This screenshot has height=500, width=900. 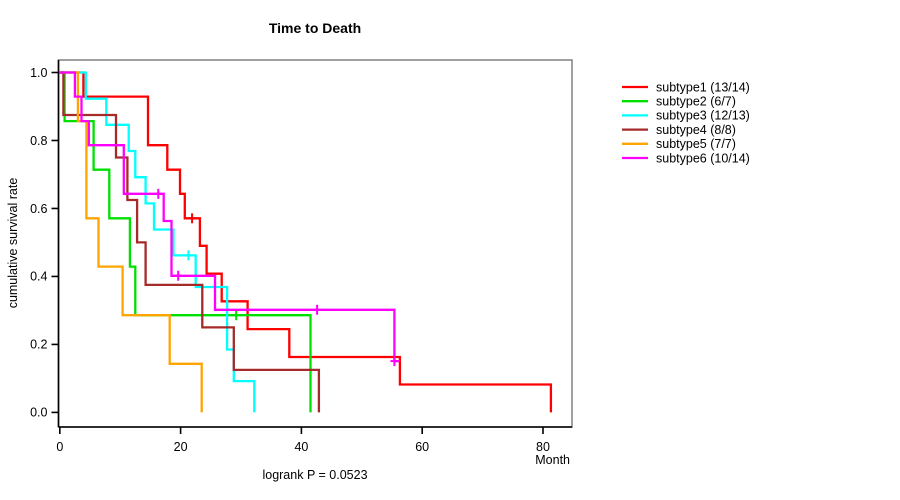 What do you see at coordinates (301, 447) in the screenshot?
I see `x-tick-label: 40` at bounding box center [301, 447].